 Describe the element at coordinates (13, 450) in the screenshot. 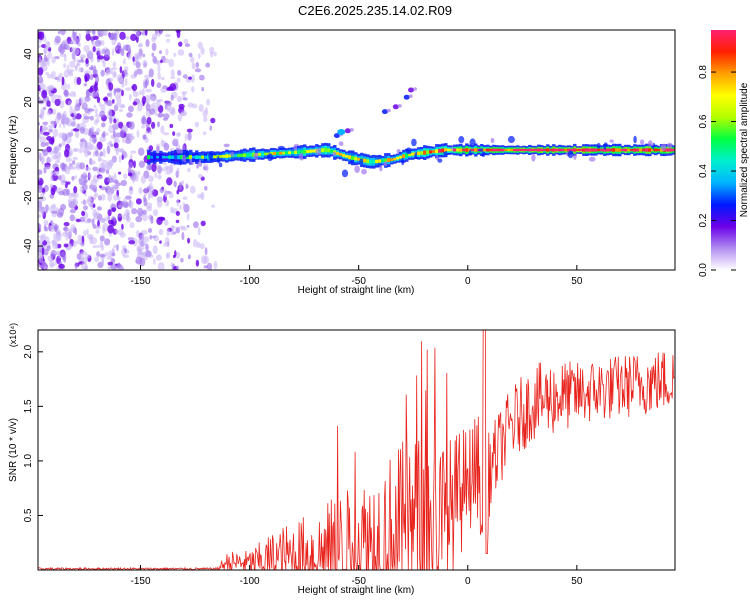

I see `snr-y-axis-label: SNR (10 * v/v)` at that location.